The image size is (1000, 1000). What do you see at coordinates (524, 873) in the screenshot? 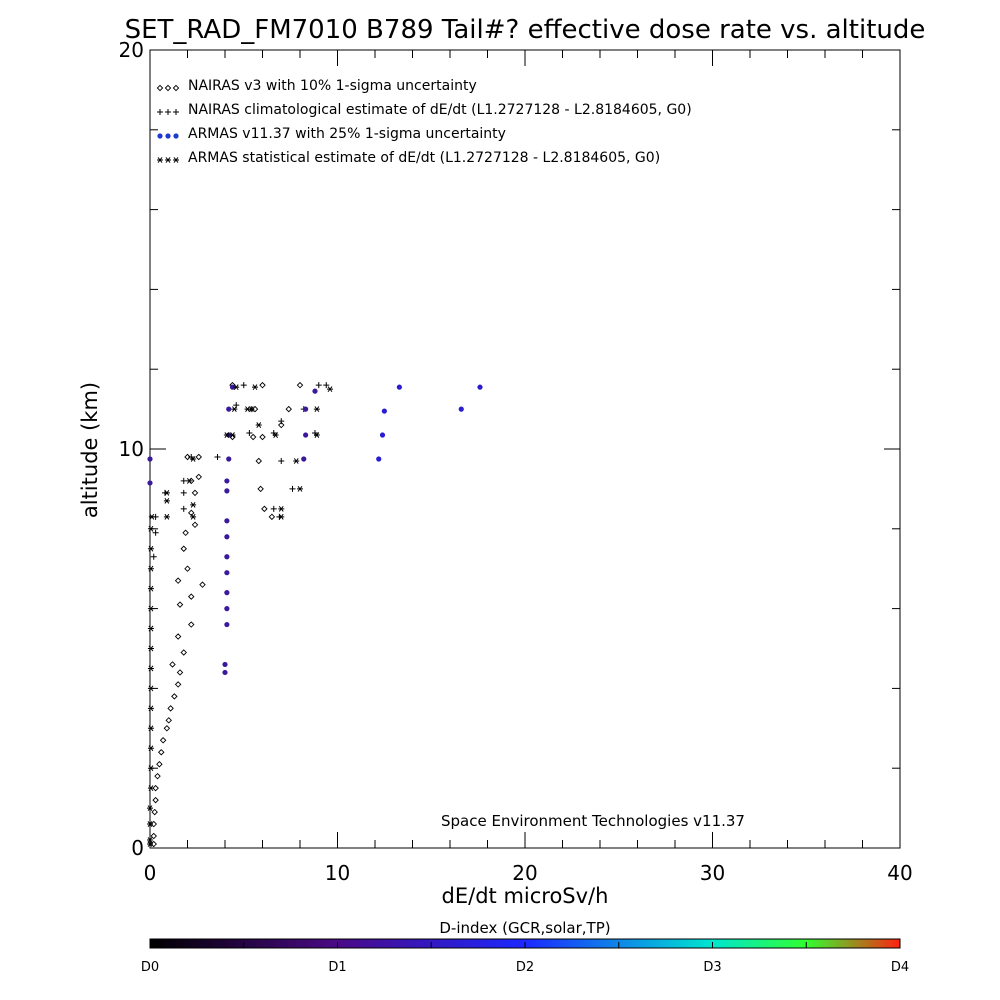
I see `x-tick-label: 20` at bounding box center [524, 873].